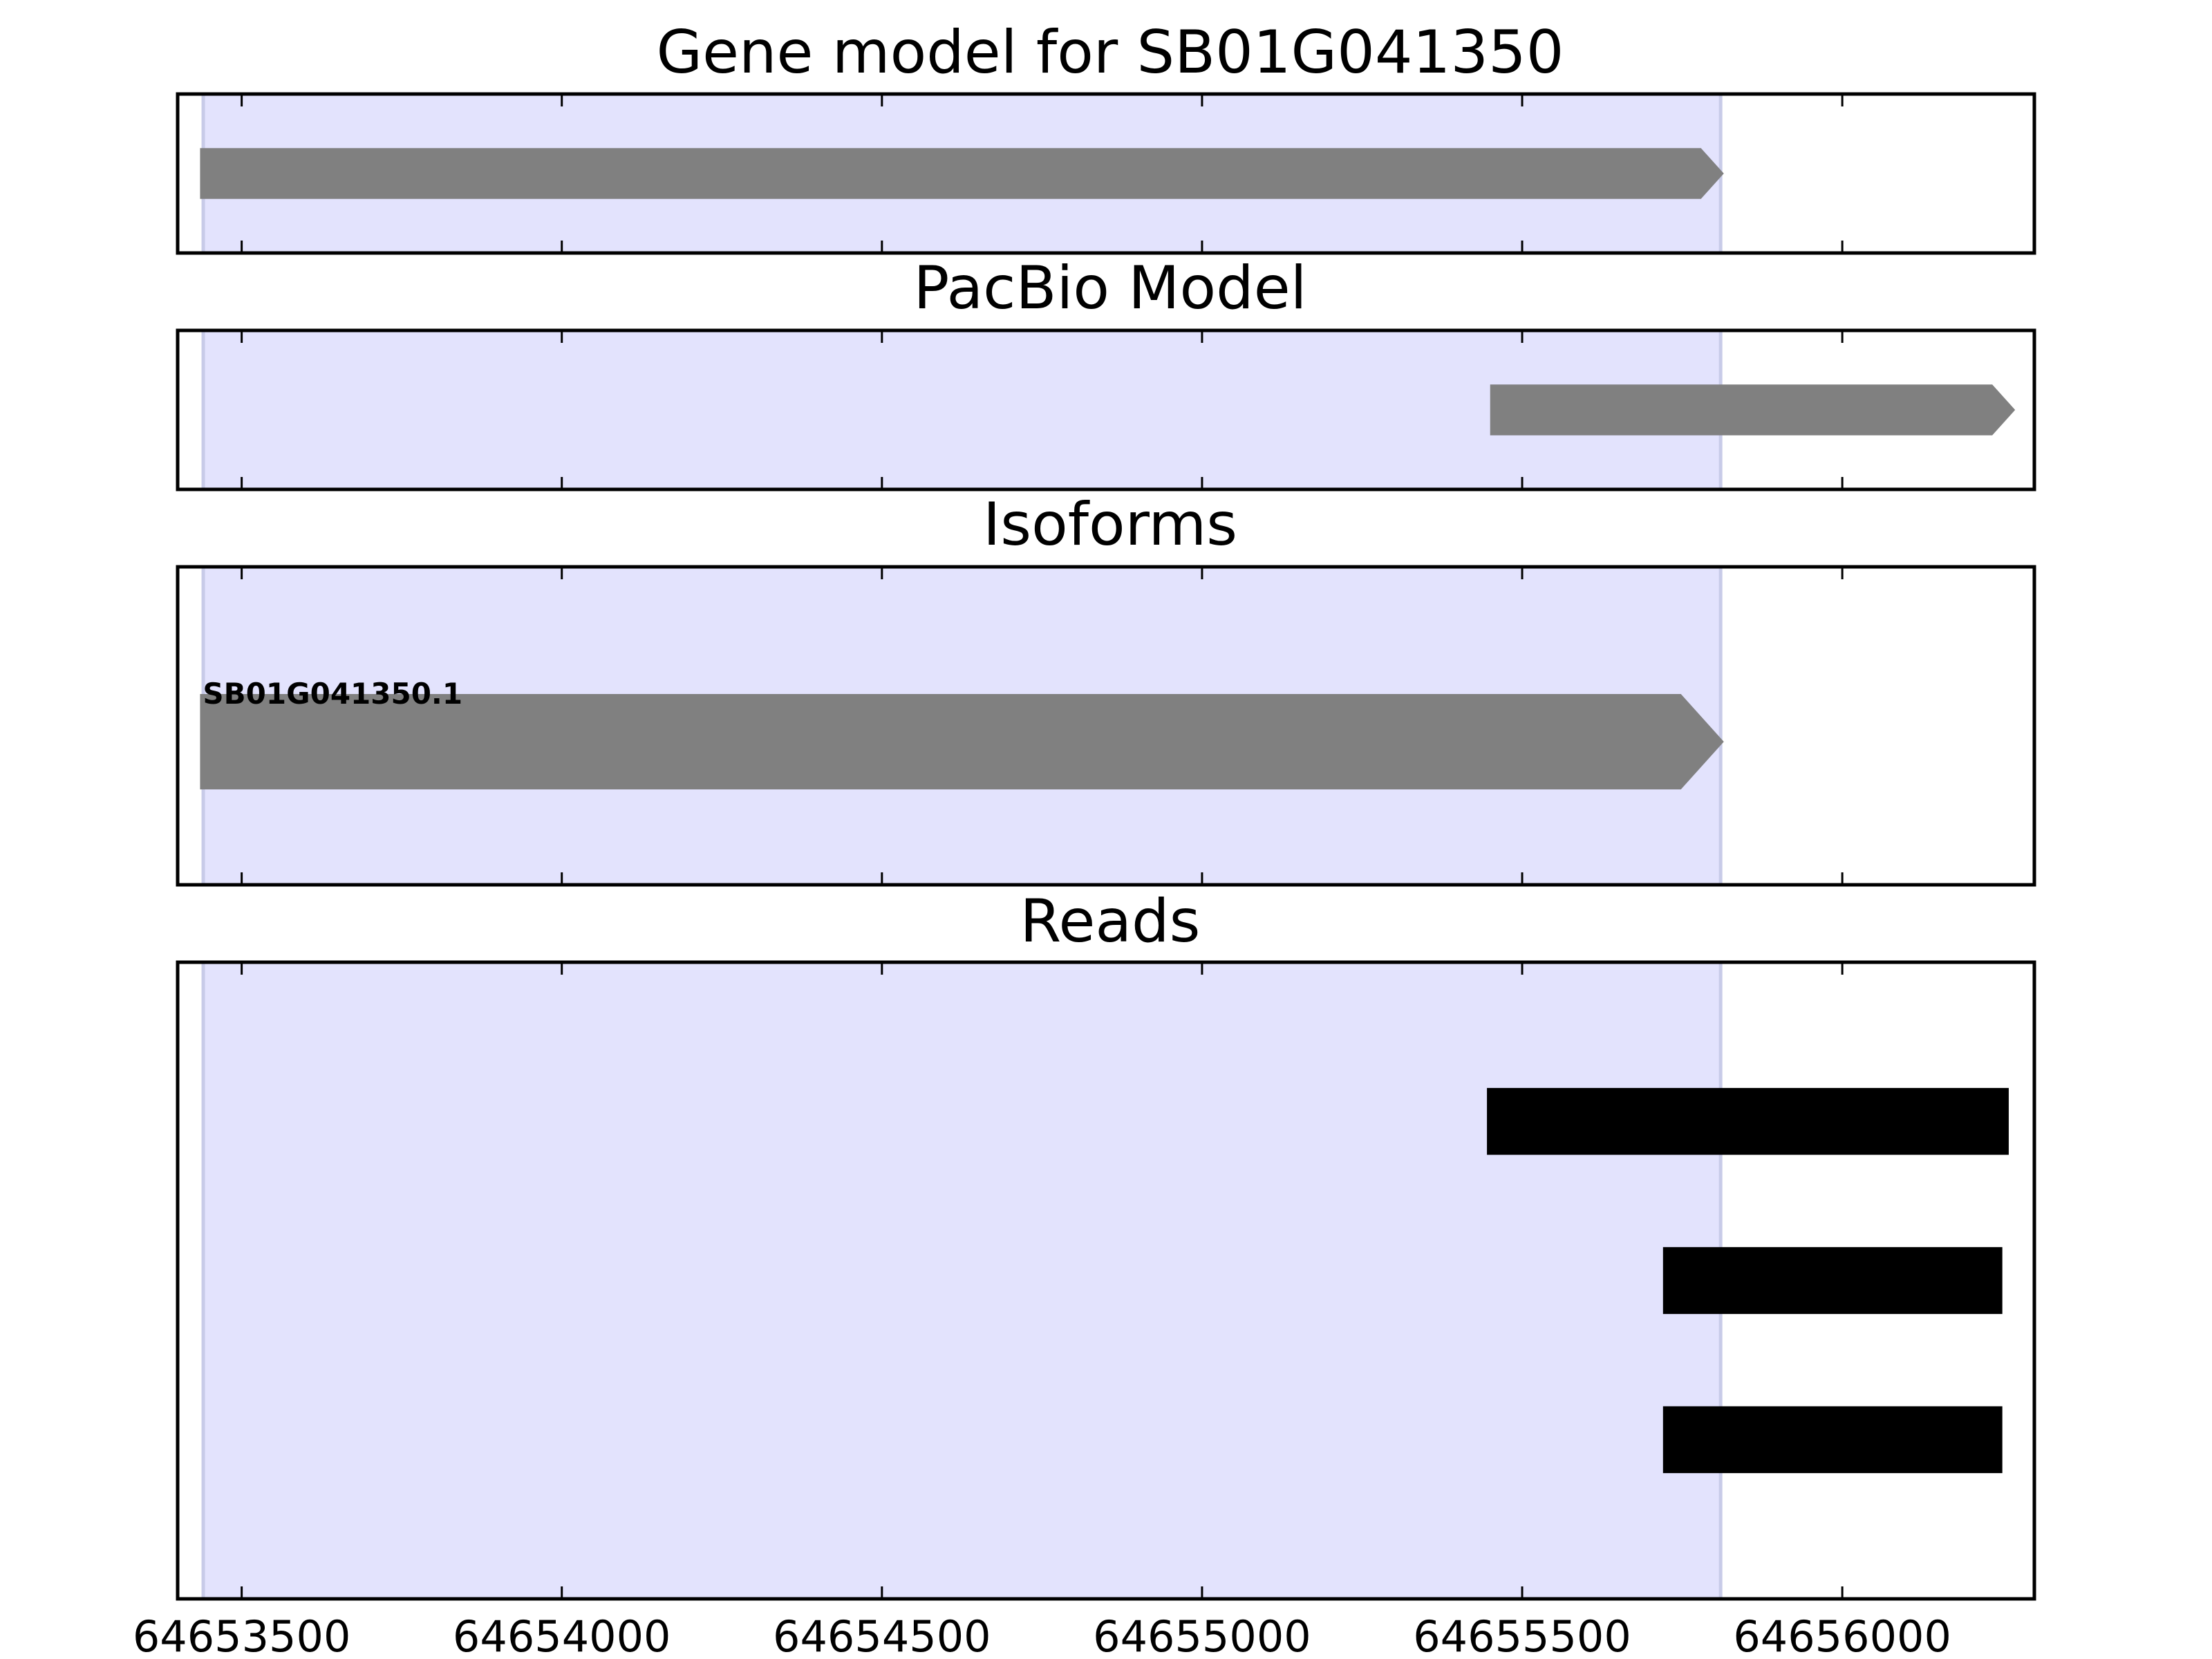 The height and width of the screenshot is (1659, 2212). I want to click on panel-title-gene-model: Gene model for SB01G041350, so click(1110, 53).